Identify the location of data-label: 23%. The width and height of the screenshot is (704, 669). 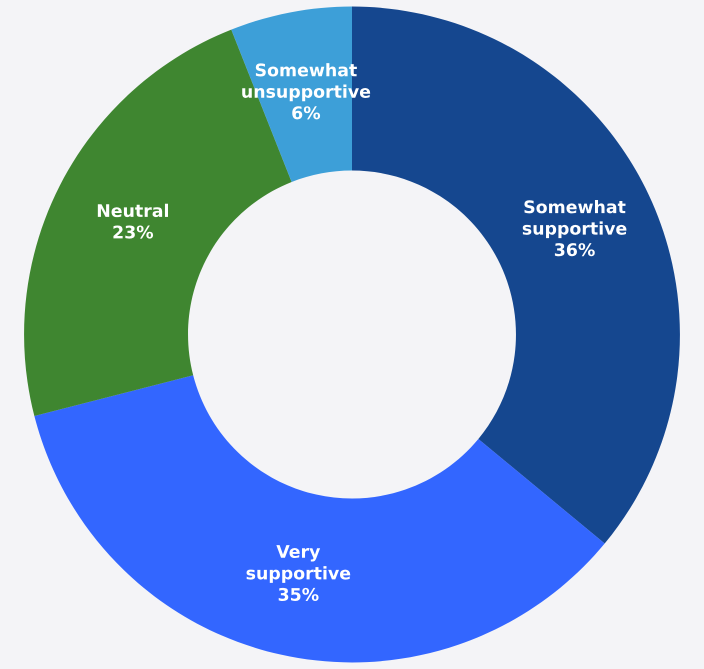
(133, 232).